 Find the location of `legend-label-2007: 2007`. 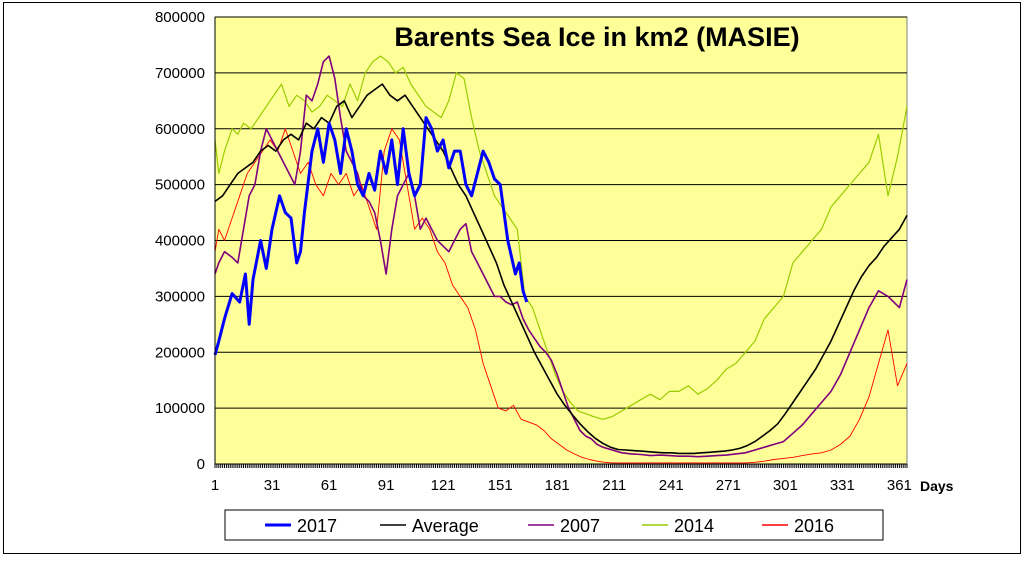

legend-label-2007: 2007 is located at coordinates (580, 526).